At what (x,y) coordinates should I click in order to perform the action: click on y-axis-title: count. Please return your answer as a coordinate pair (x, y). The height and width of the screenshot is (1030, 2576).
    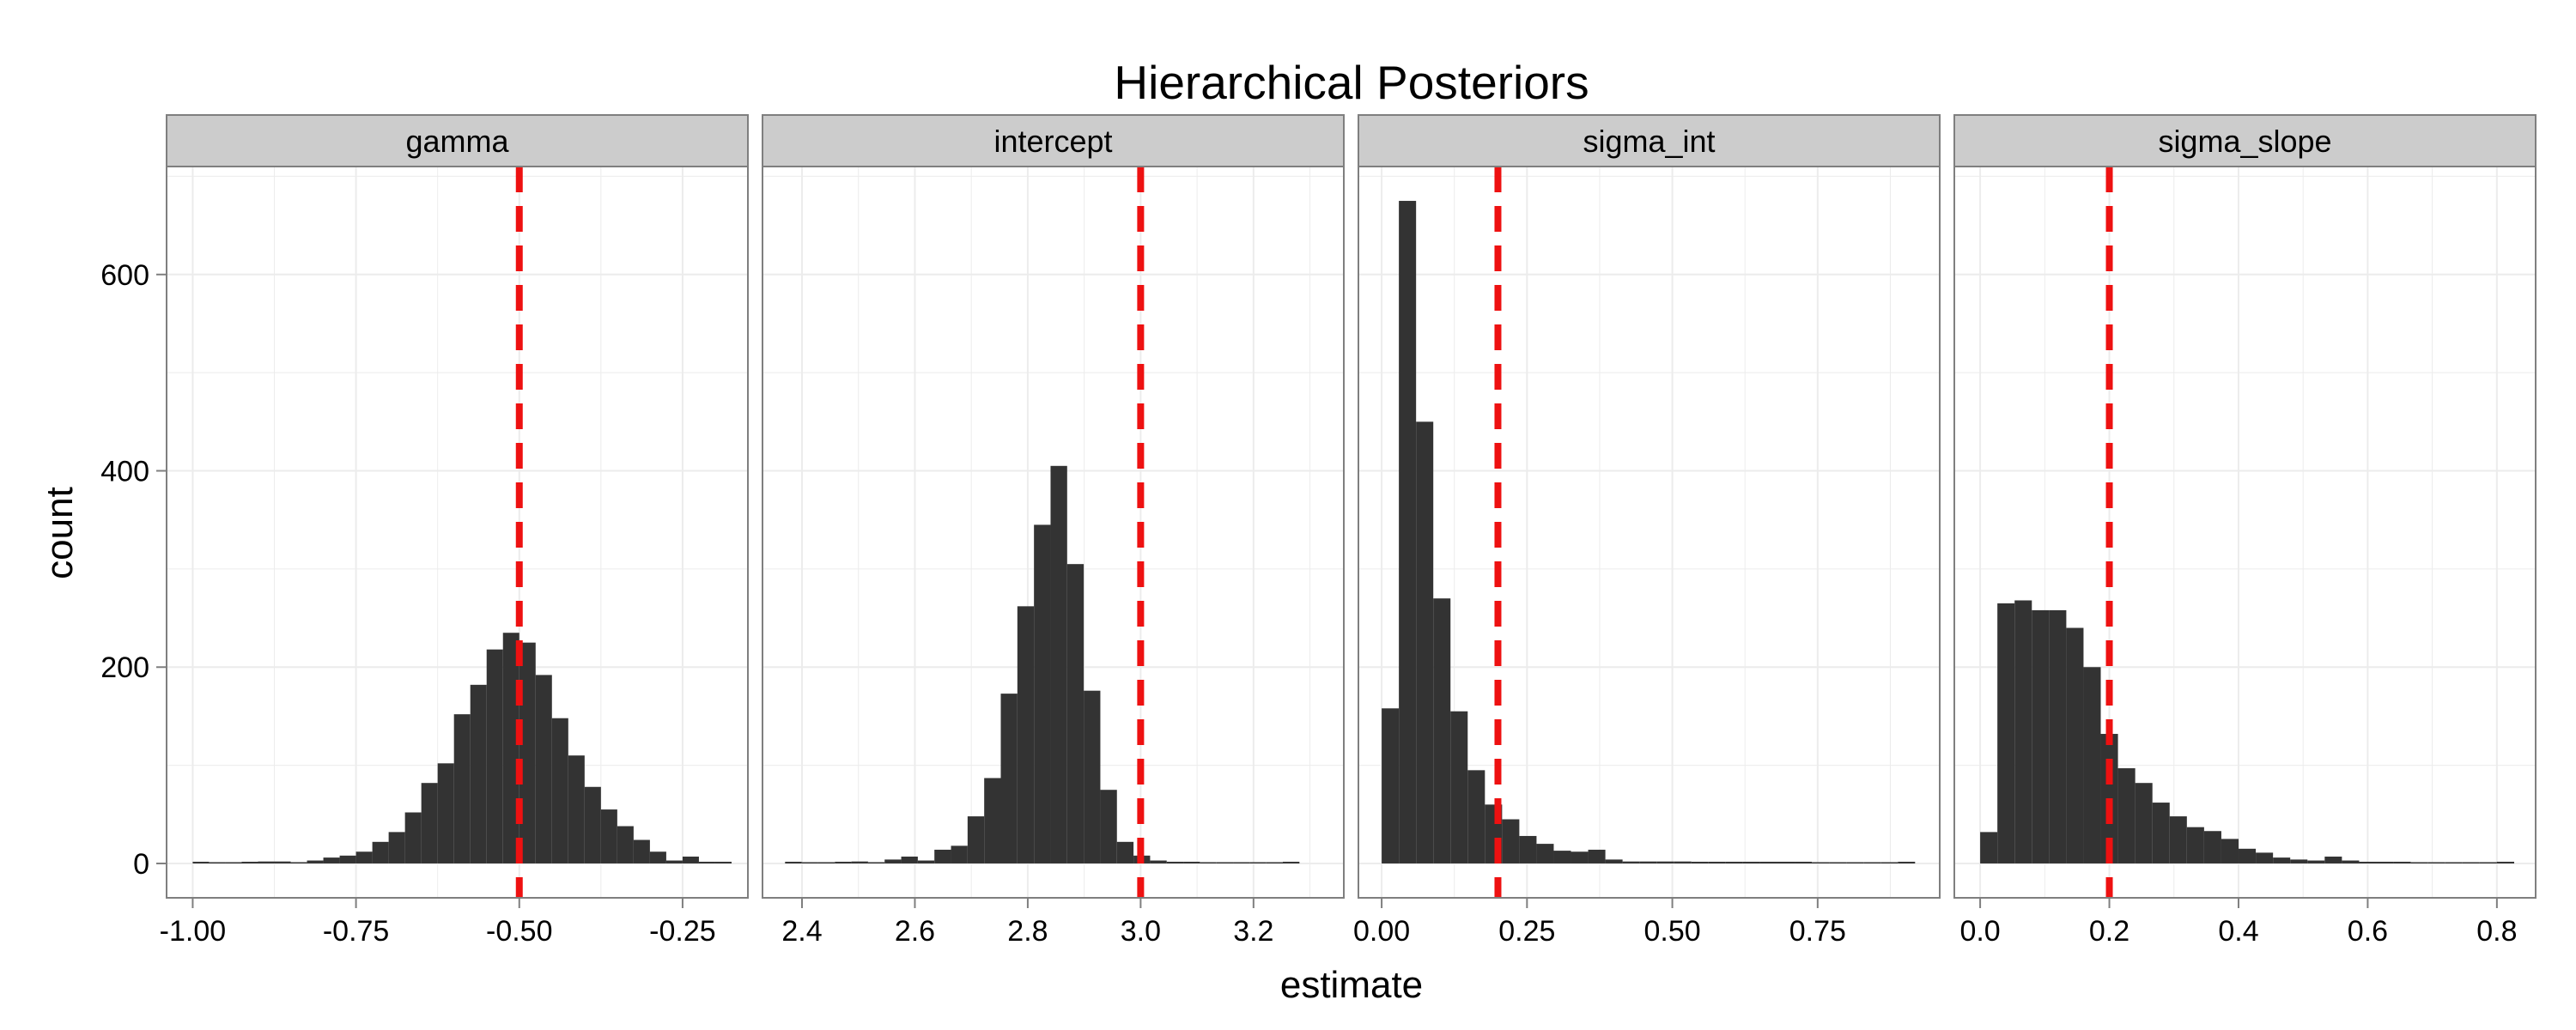
    Looking at the image, I should click on (60, 533).